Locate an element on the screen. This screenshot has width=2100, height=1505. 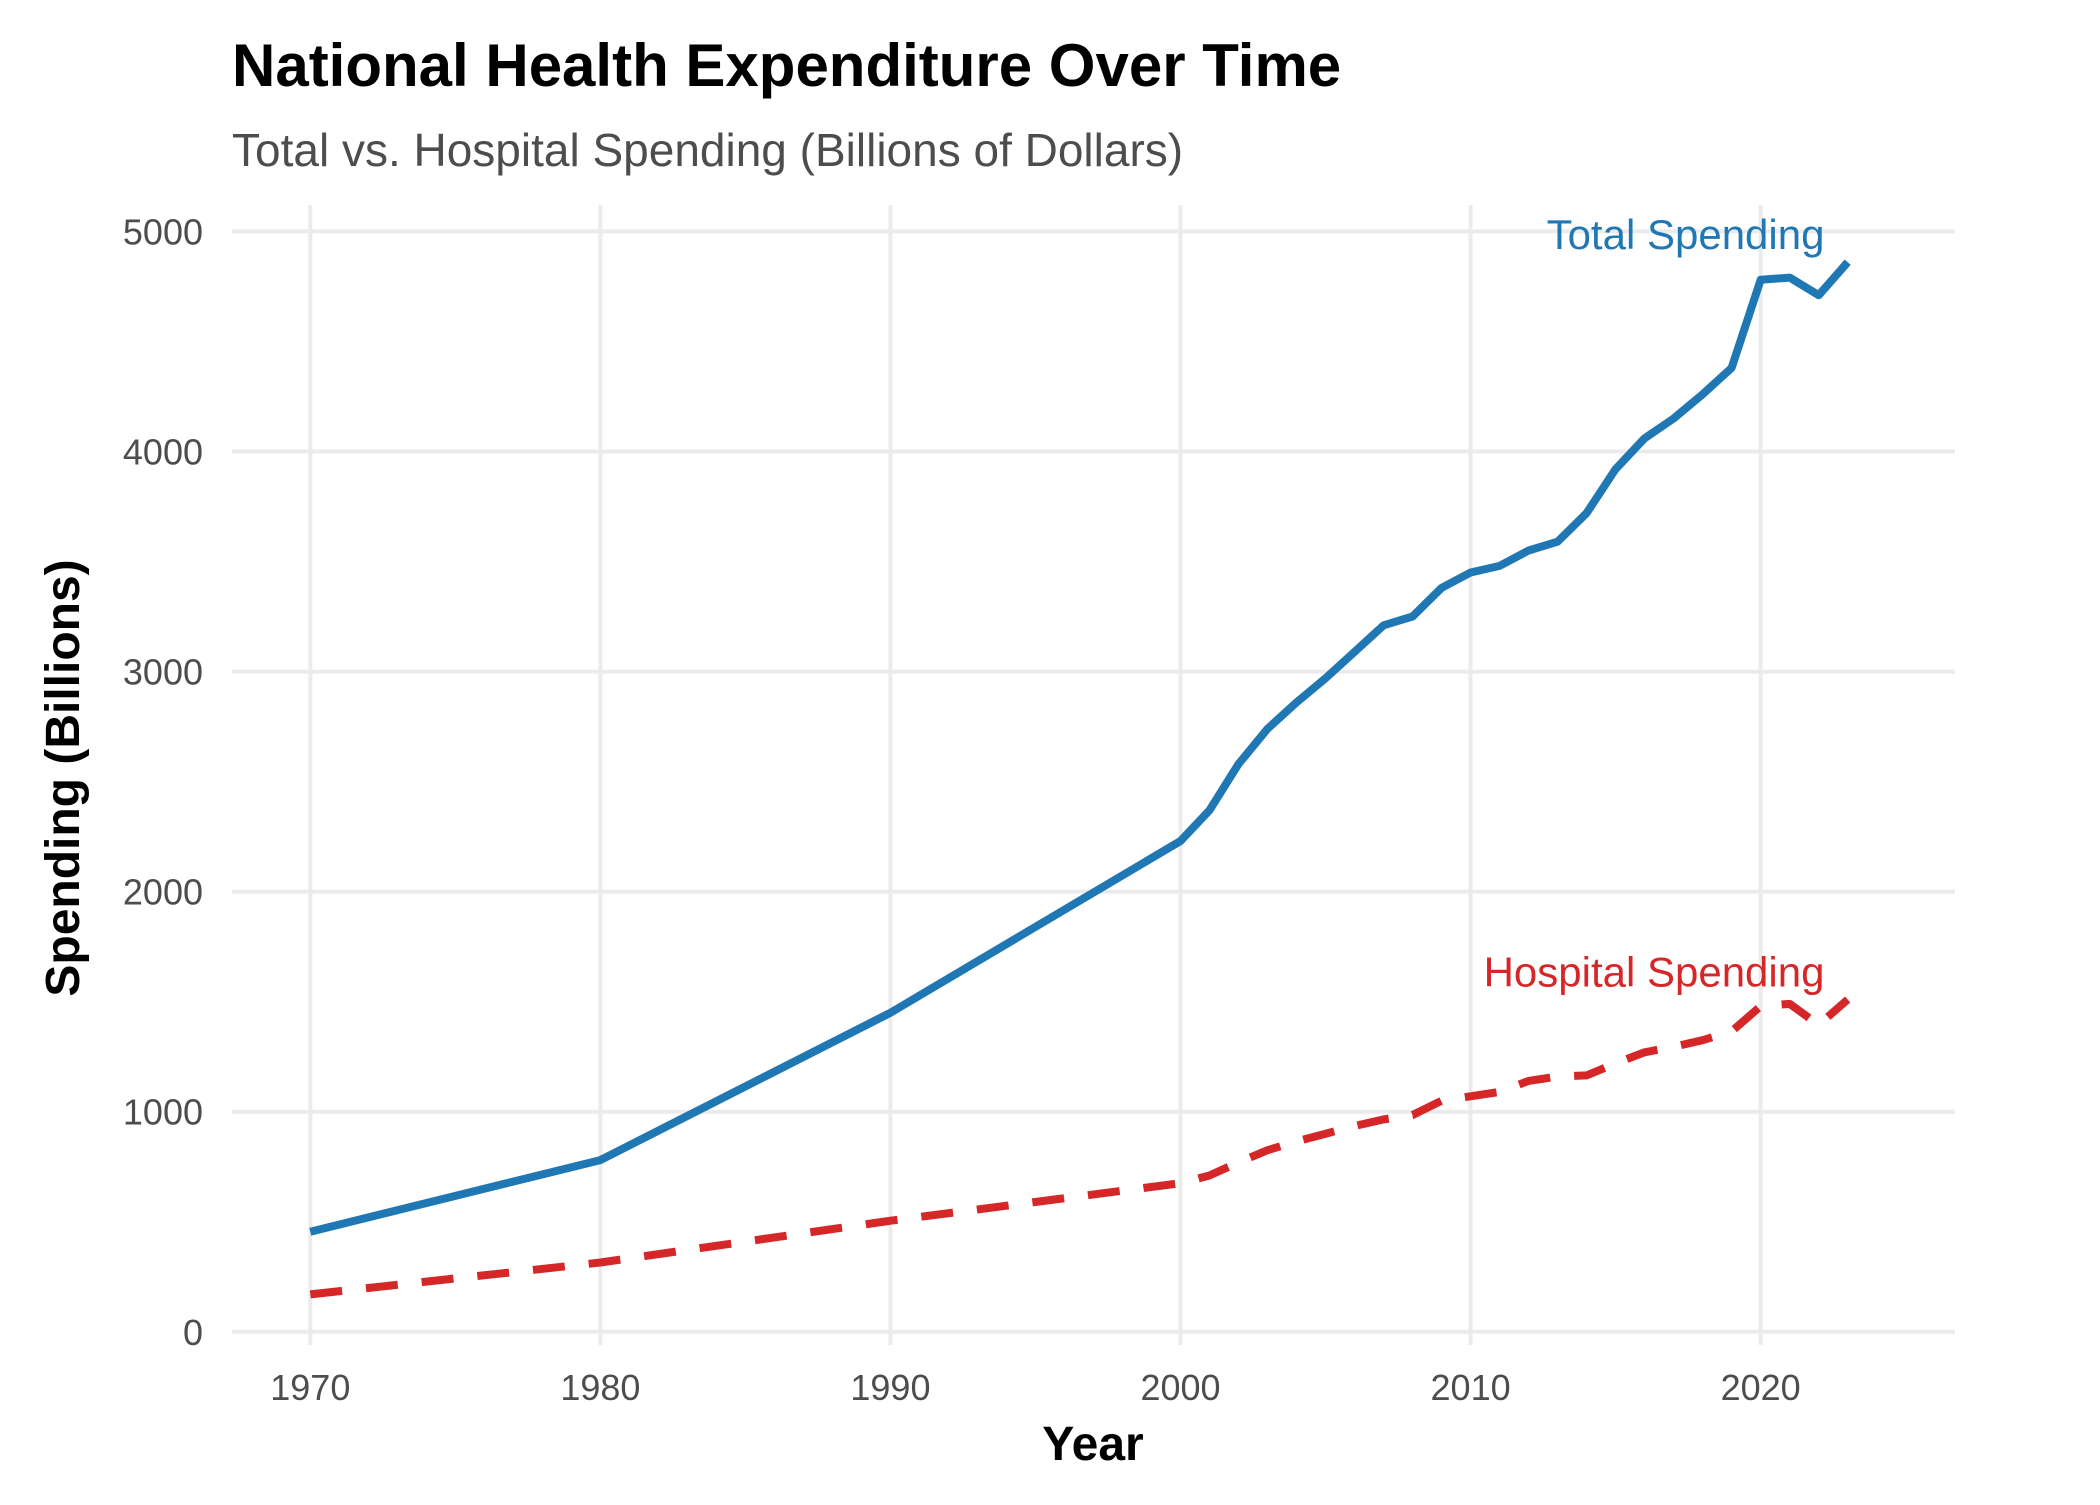
x-tick-label: 2020 is located at coordinates (1761, 1387).